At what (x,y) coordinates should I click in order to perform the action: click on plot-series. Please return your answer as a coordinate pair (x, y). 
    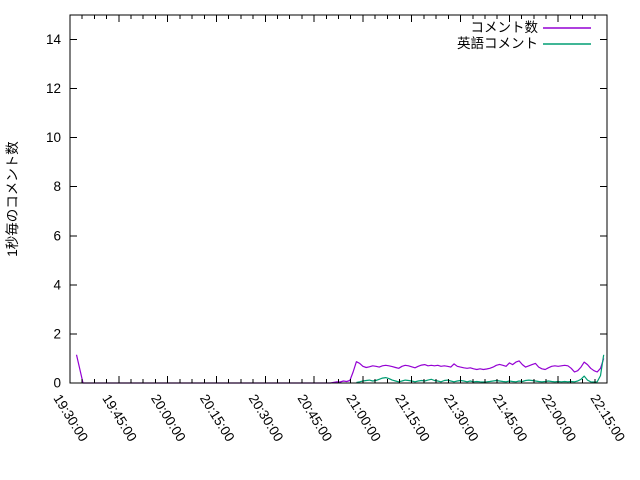
    Looking at the image, I should click on (340, 369).